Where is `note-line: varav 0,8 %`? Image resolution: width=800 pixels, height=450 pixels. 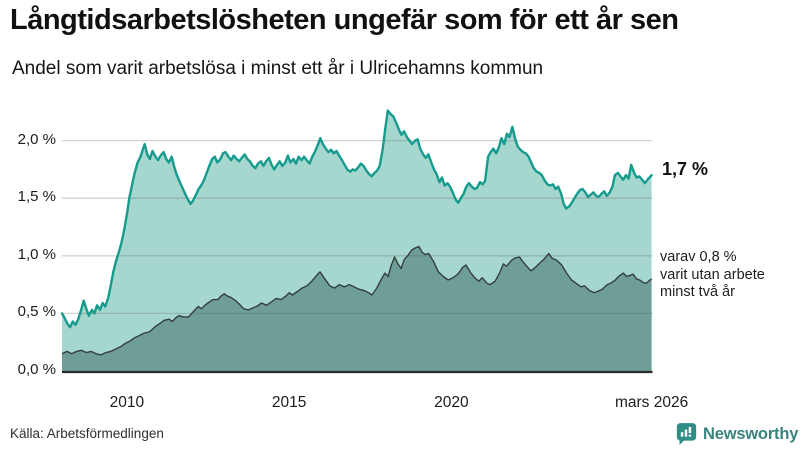 note-line: varav 0,8 % is located at coordinates (698, 257).